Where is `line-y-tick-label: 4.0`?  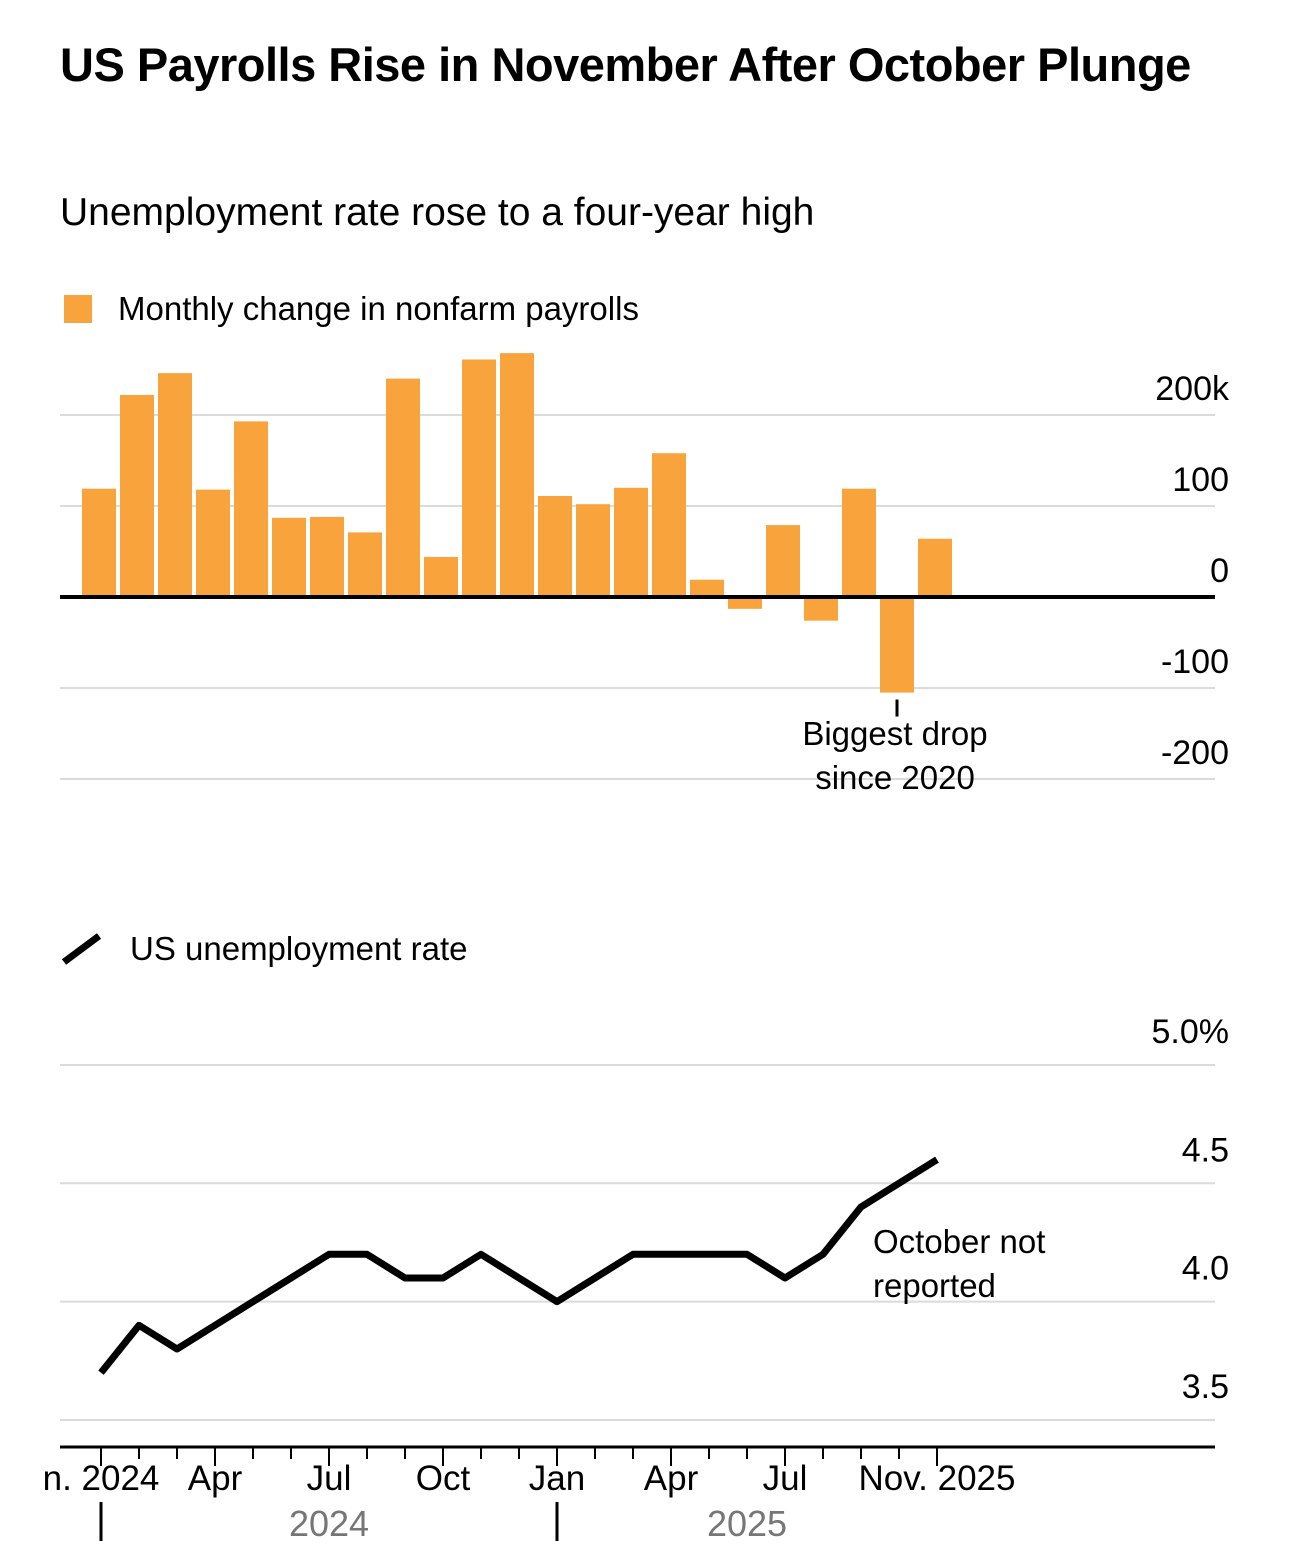
line-y-tick-label: 4.0 is located at coordinates (1205, 1269).